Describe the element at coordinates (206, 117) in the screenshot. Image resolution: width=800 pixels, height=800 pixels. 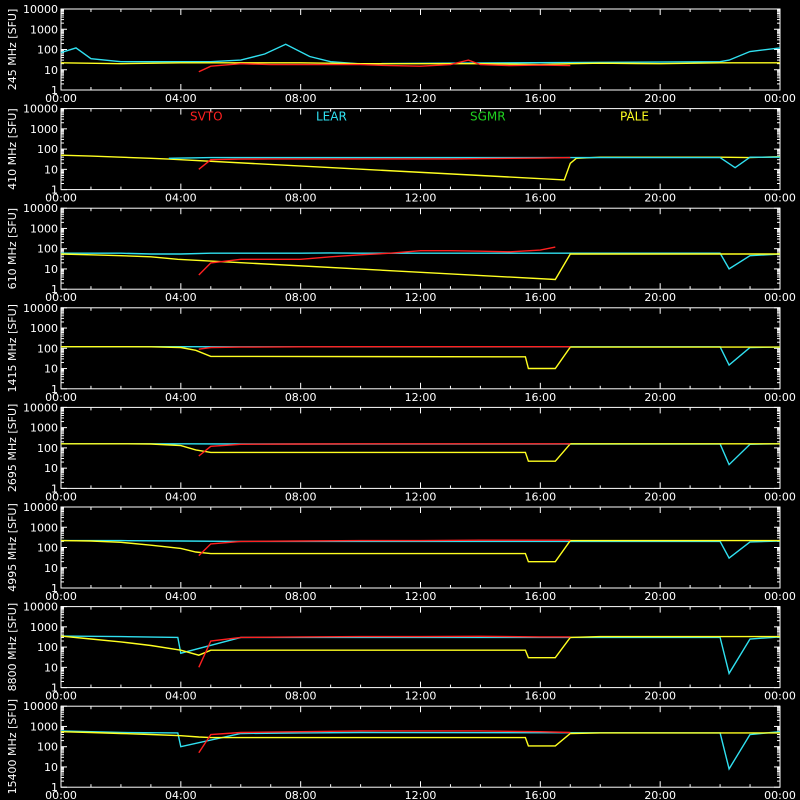
I see `legend-svto: SVTO` at that location.